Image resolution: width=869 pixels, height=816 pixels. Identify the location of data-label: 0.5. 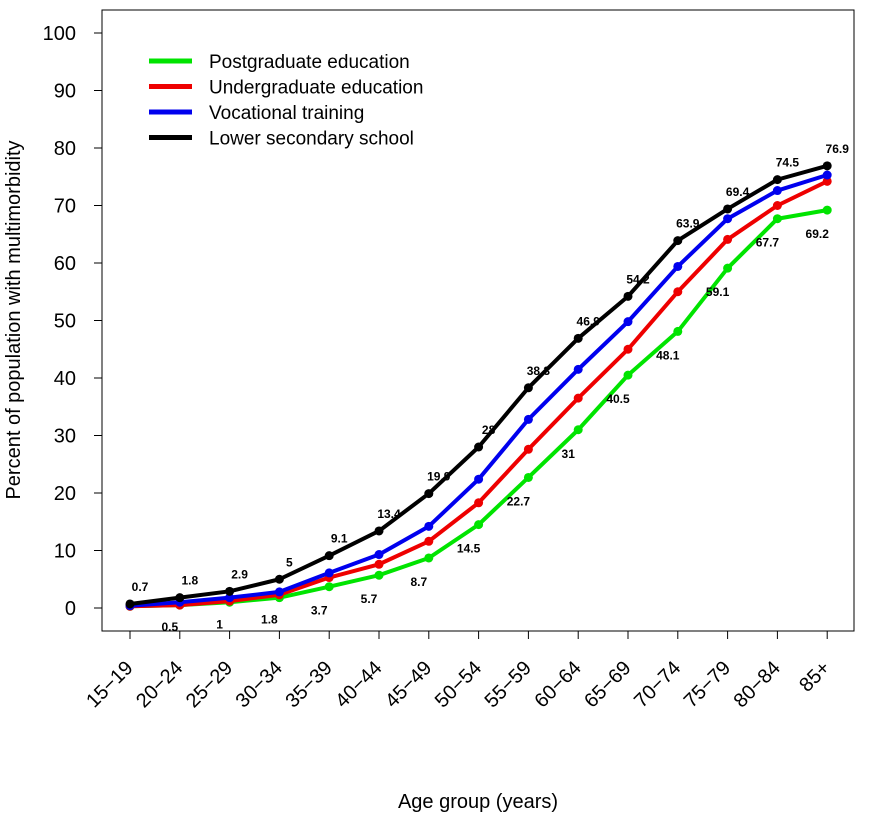
(169, 627).